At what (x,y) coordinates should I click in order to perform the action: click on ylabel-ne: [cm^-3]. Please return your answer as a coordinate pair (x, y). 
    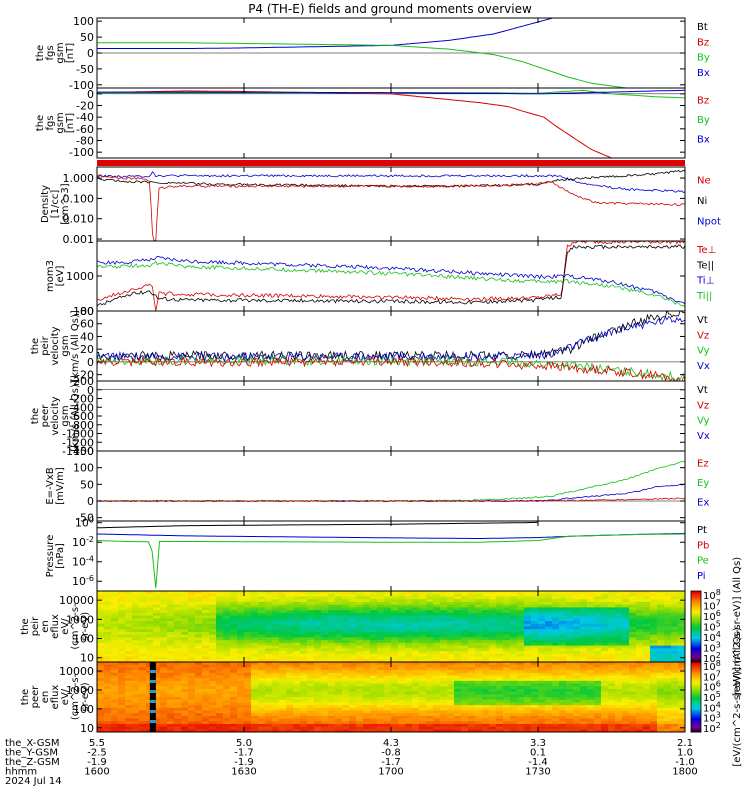
    Looking at the image, I should click on (65, 203).